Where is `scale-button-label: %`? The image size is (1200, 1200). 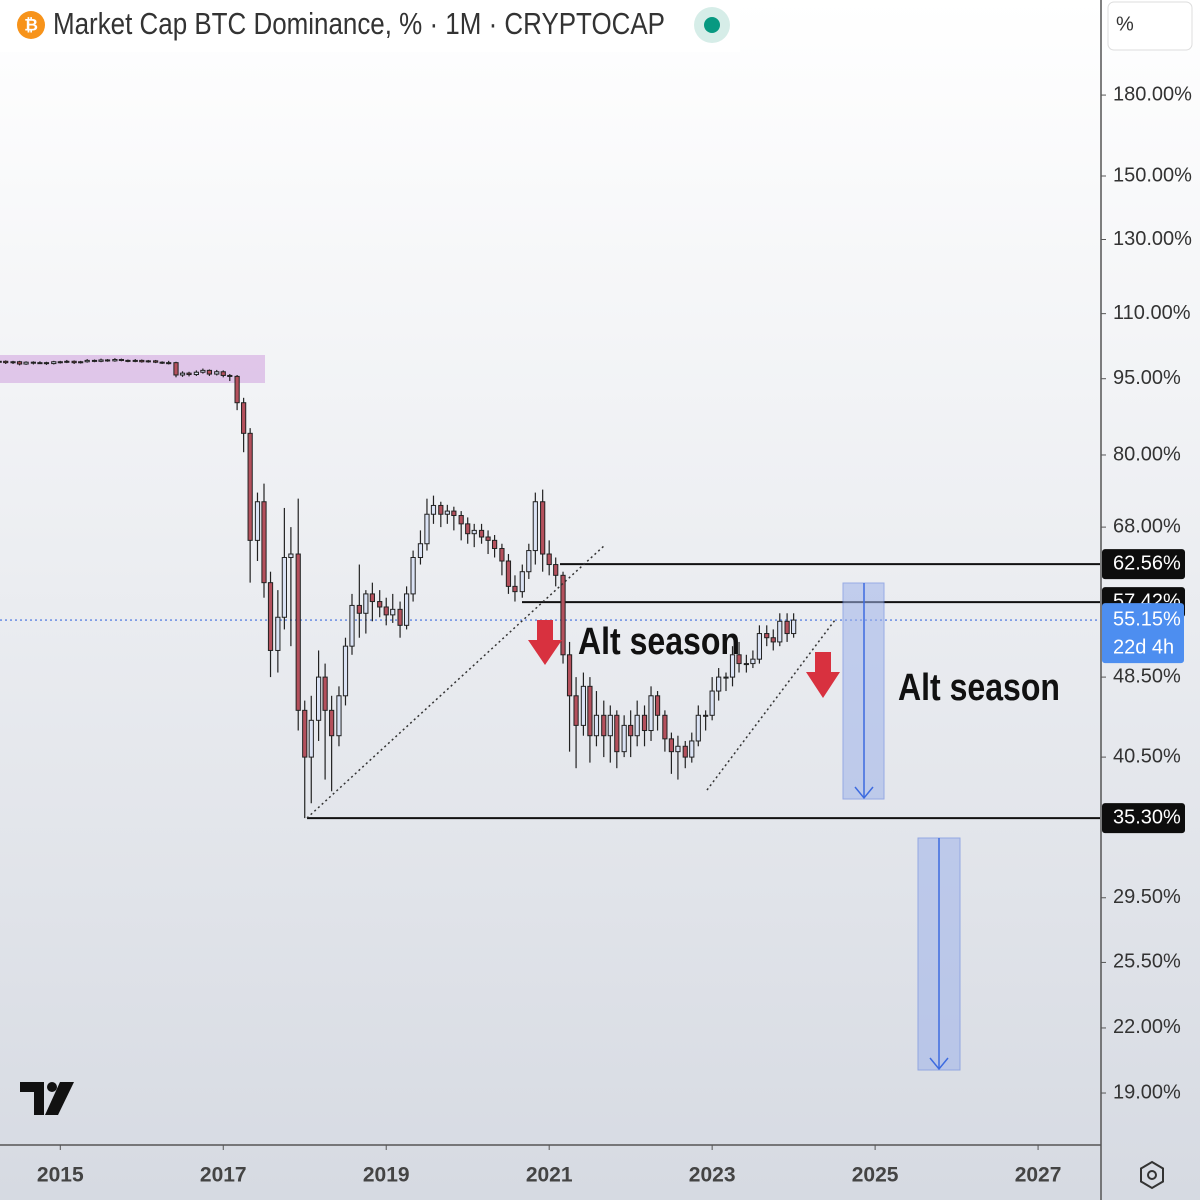
scale-button-label: % is located at coordinates (1125, 24).